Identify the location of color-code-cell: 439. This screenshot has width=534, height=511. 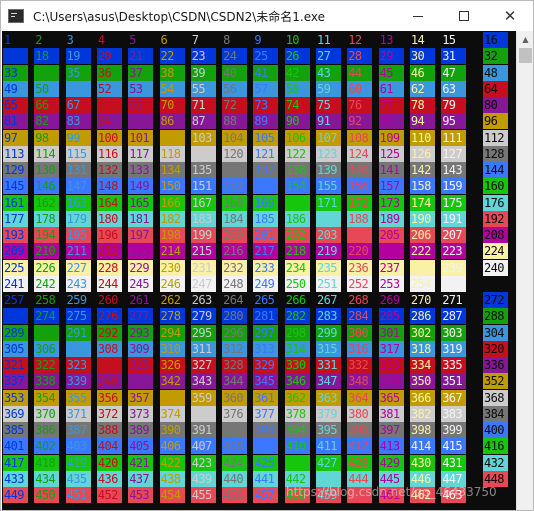
(203, 478).